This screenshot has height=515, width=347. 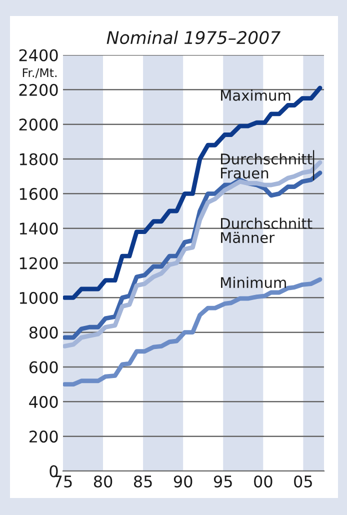 What do you see at coordinates (253, 282) in the screenshot?
I see `series-label: Minimum` at bounding box center [253, 282].